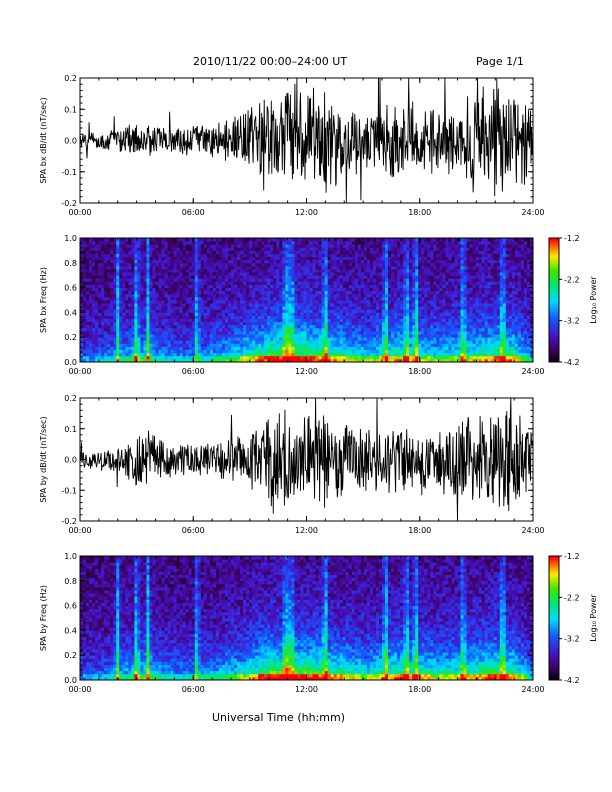 The height and width of the screenshot is (792, 612). I want to click on spectrogram-cells, so click(307, 300).